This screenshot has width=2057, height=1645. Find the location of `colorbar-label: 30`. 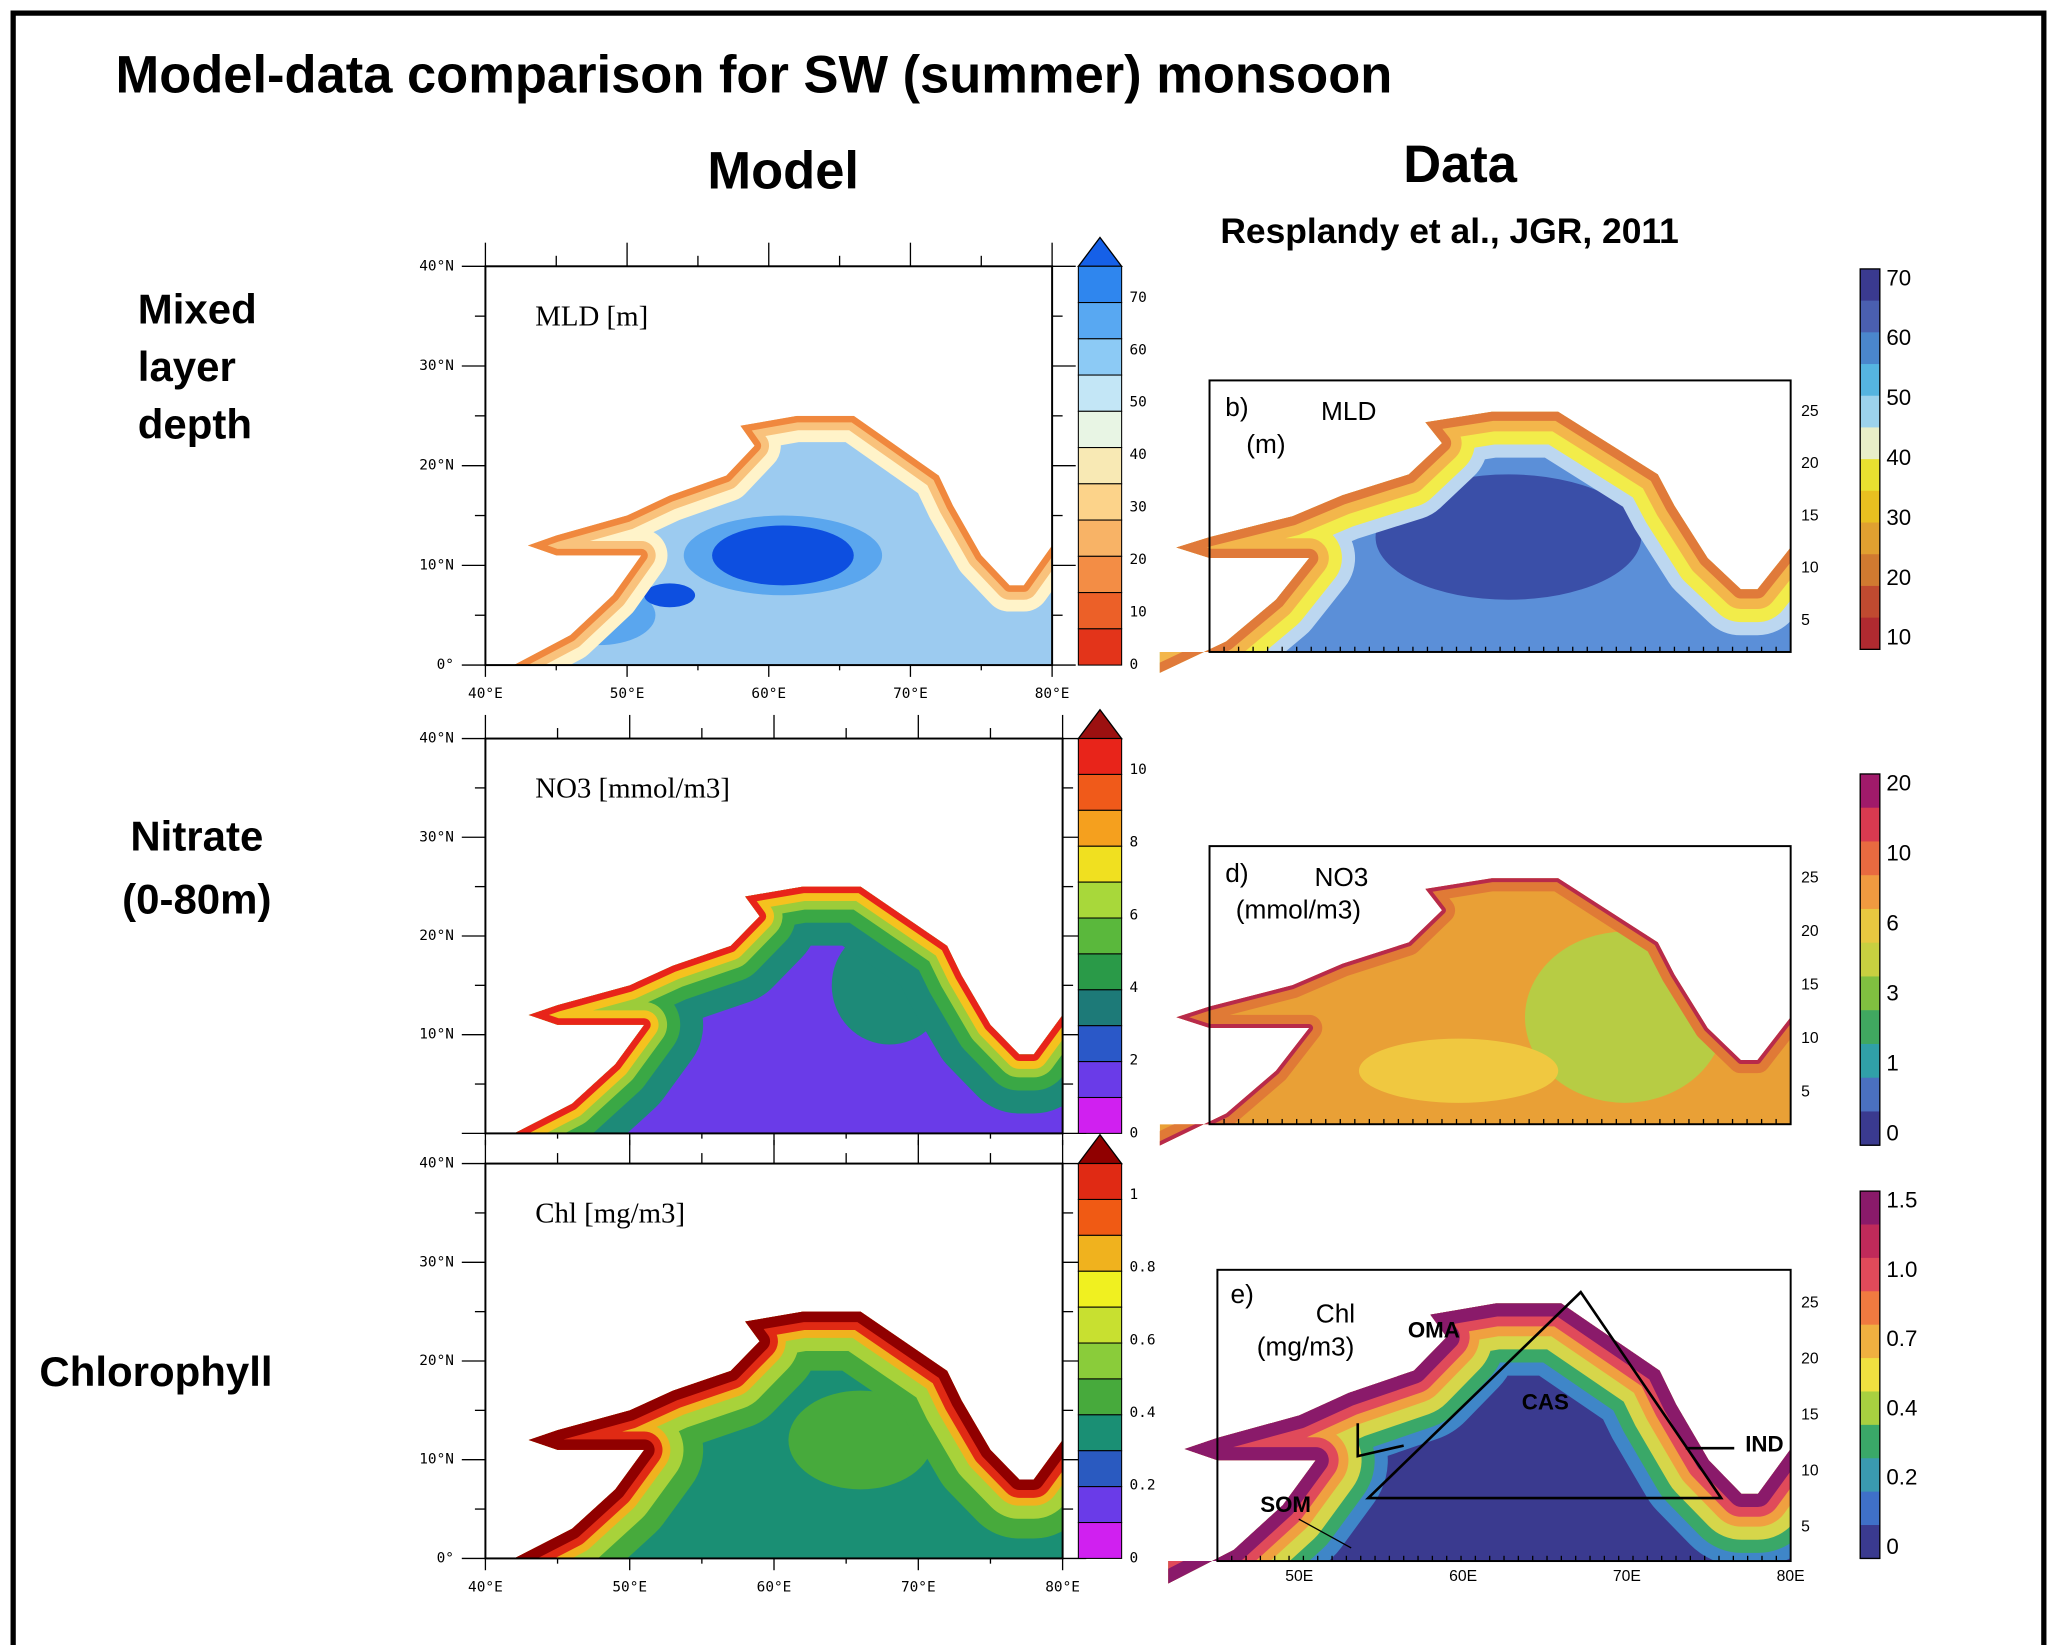

colorbar-label: 30 is located at coordinates (1898, 517).